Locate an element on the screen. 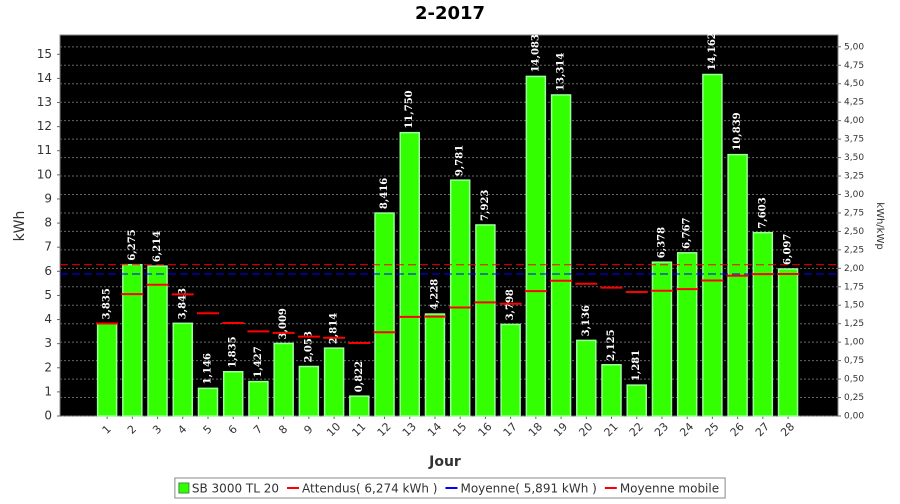  y2-tick-label: 3,25 is located at coordinates (854, 177).